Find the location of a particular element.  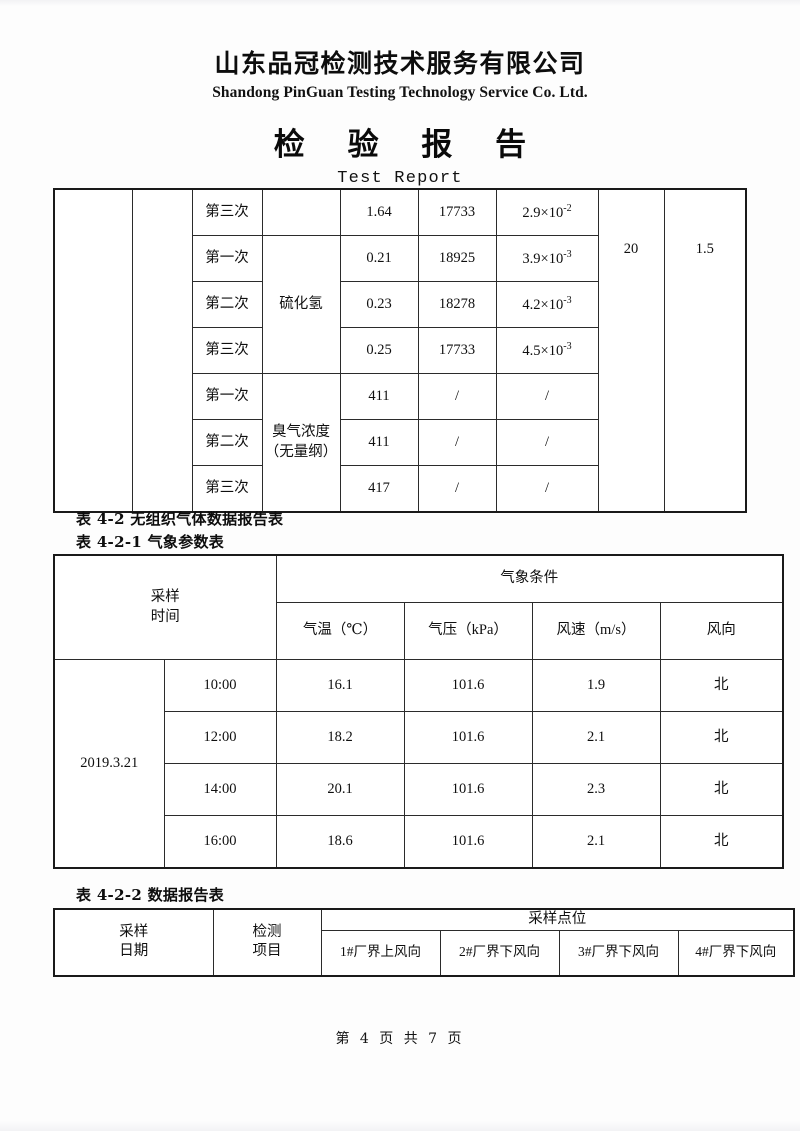

cell-value-3: 3.9×10⁻³ is located at coordinates (547, 258).